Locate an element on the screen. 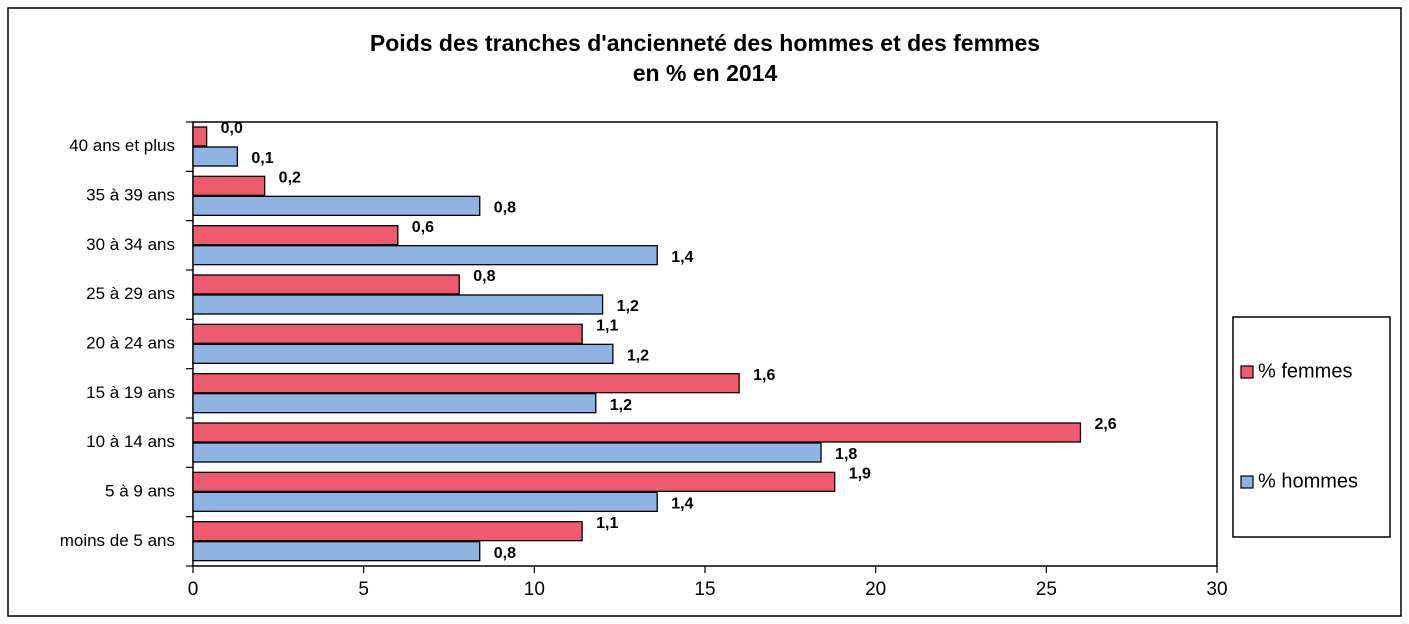  y-tick-label: 25 à 29 ans is located at coordinates (130, 293).